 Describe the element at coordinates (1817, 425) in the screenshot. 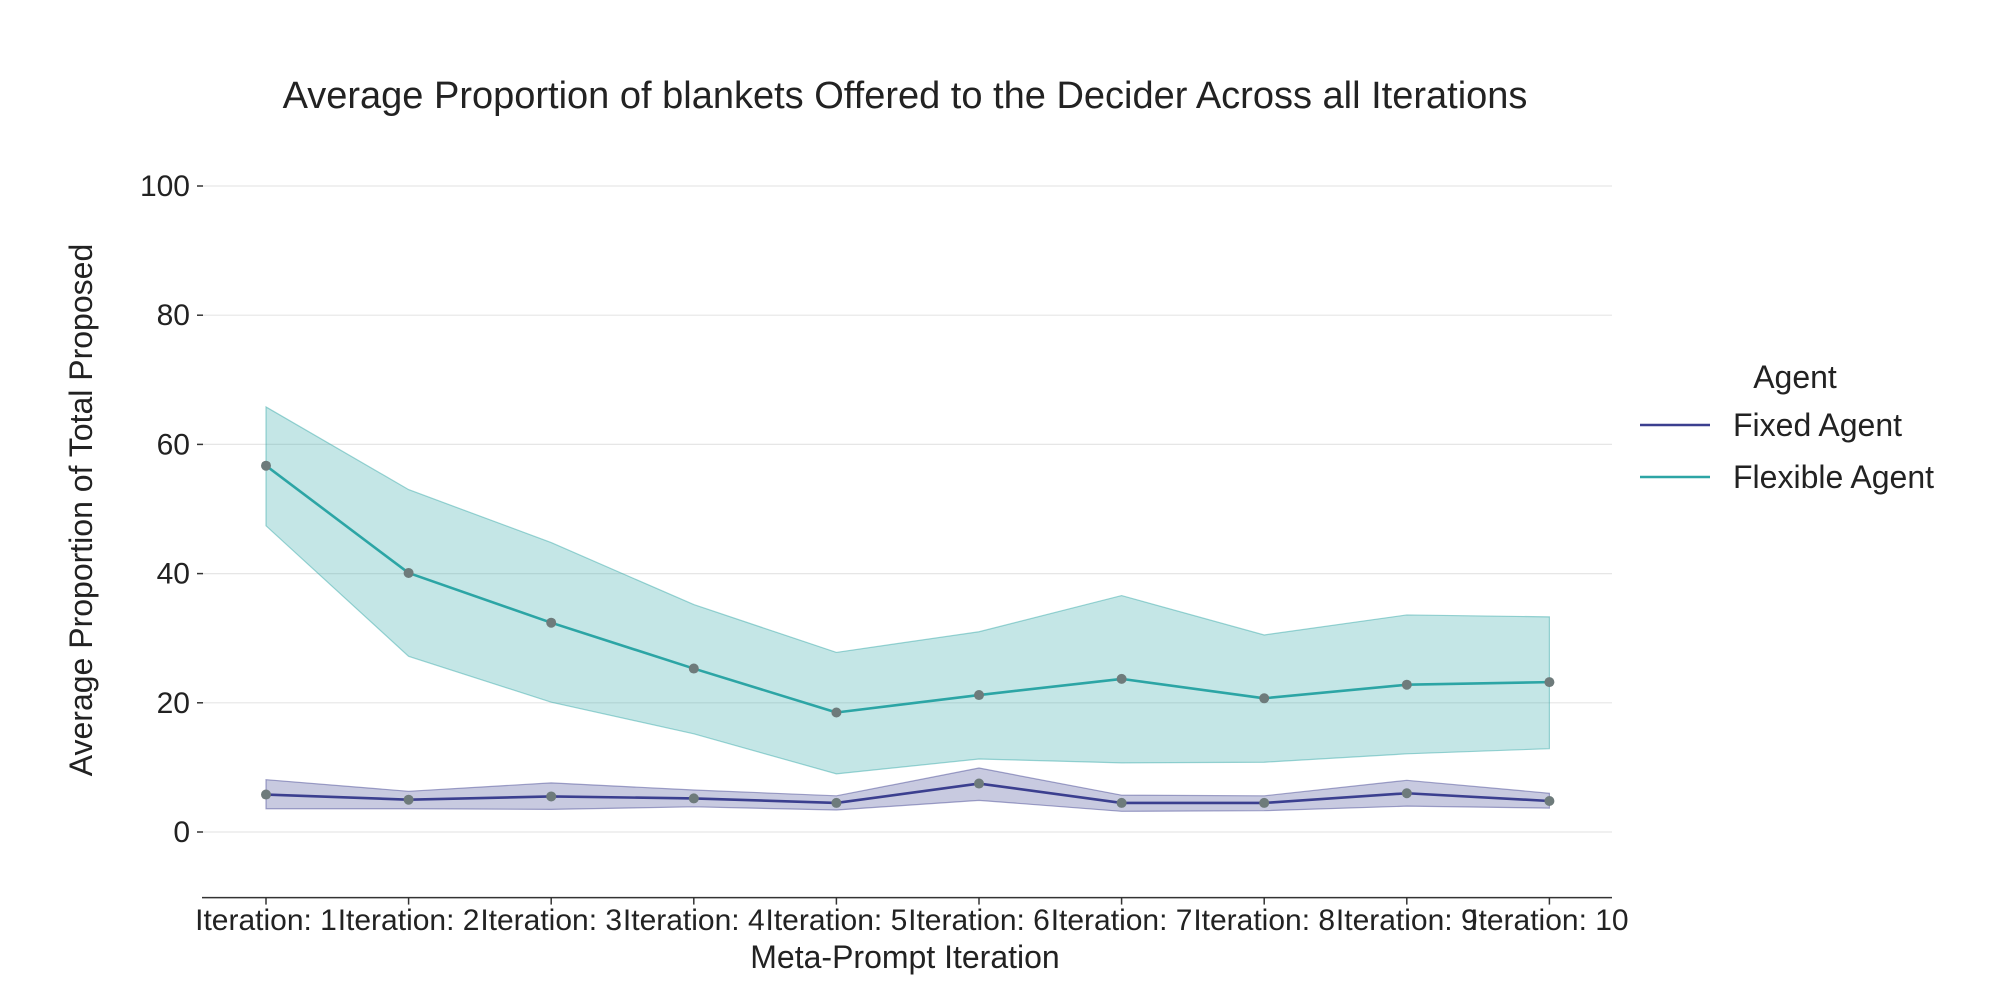

I see `legend-label-fixed-agent: Fixed Agent` at that location.